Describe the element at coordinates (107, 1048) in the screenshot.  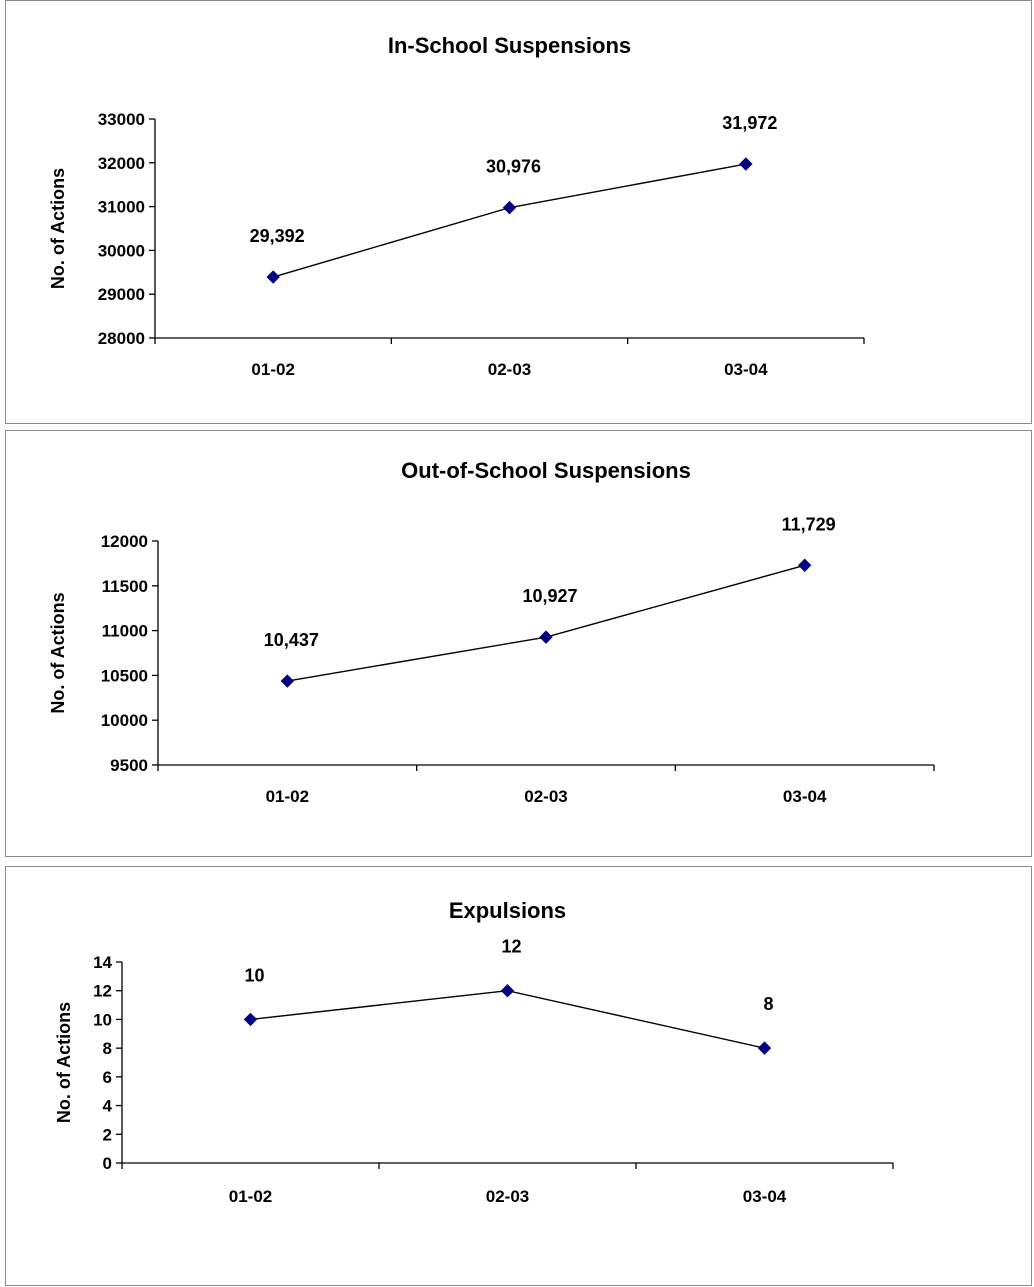
I see `y-tick-label: 8` at that location.